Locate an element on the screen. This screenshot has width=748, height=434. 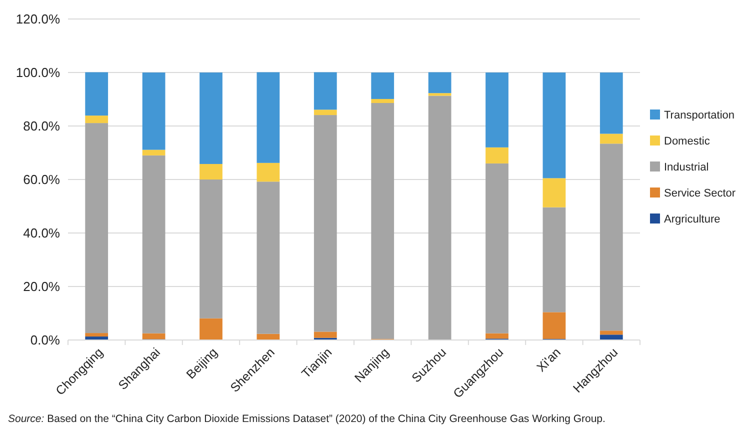
y-tick-label: 100.0% is located at coordinates (38, 72).